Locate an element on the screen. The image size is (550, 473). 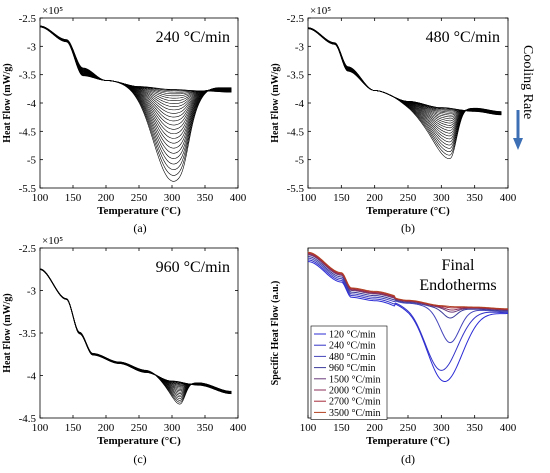
panel-caption: (a) is located at coordinates (139, 228).